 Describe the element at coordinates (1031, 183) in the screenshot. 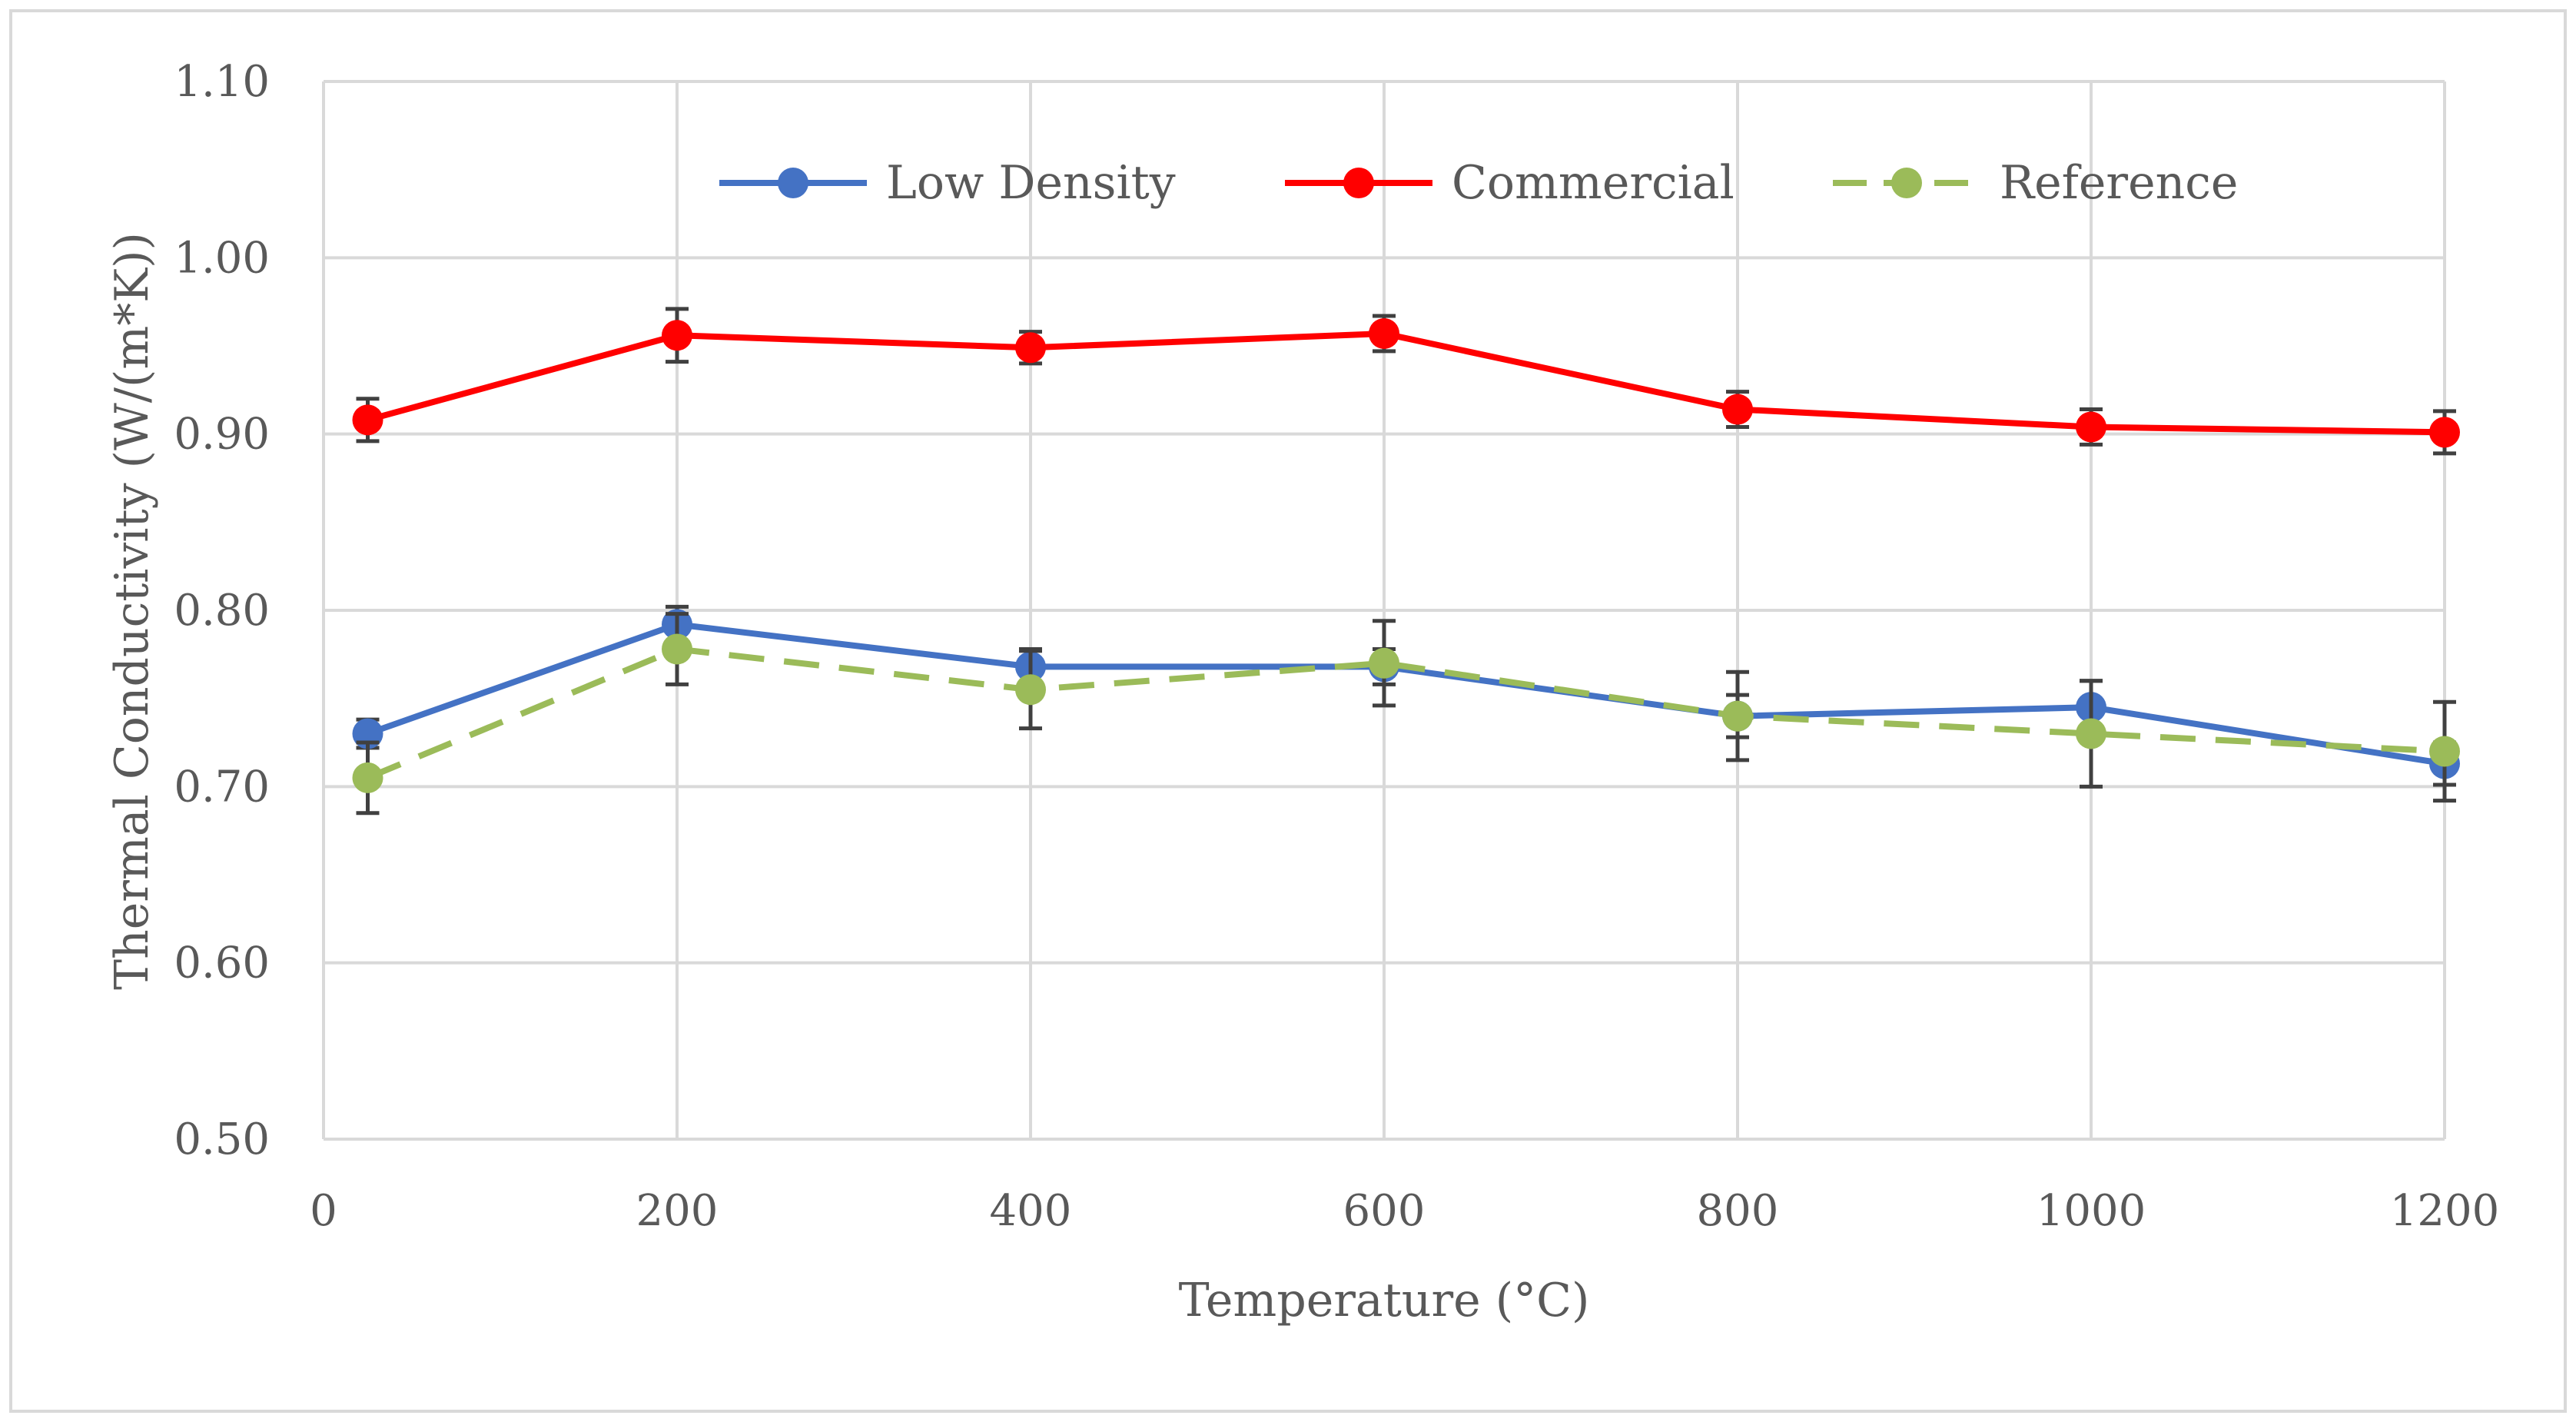

I see `legend-label: Low Density` at that location.